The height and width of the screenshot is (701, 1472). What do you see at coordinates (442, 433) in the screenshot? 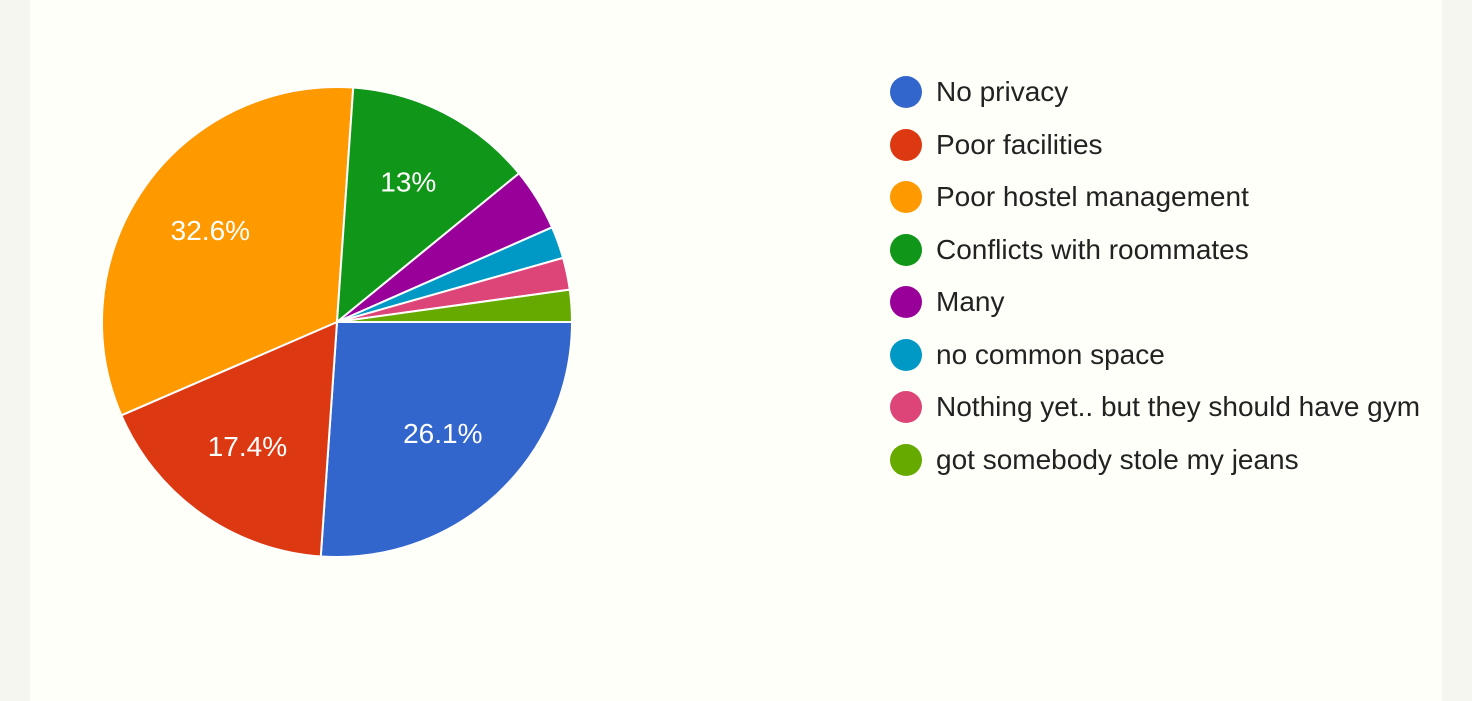
I see `slice-label: 26.1%` at bounding box center [442, 433].